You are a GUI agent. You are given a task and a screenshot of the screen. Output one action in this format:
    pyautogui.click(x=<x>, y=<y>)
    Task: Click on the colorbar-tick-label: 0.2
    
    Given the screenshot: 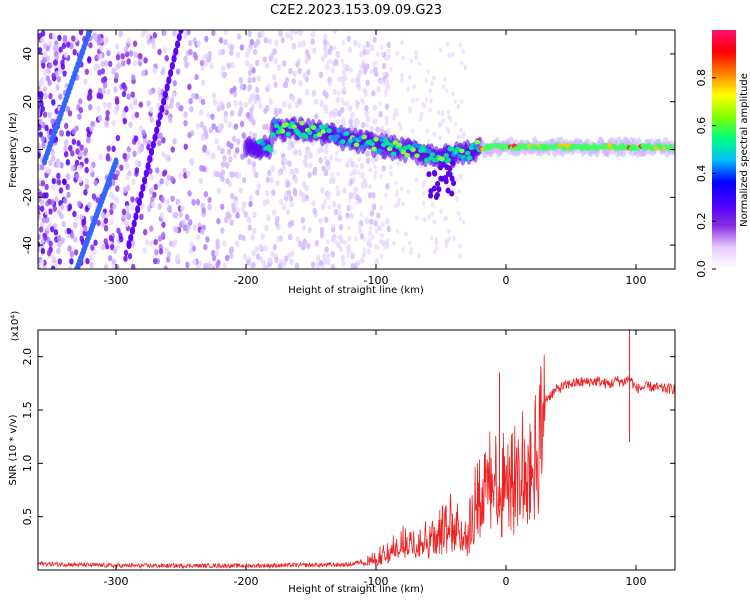 What is the action you would take?
    pyautogui.click(x=701, y=221)
    